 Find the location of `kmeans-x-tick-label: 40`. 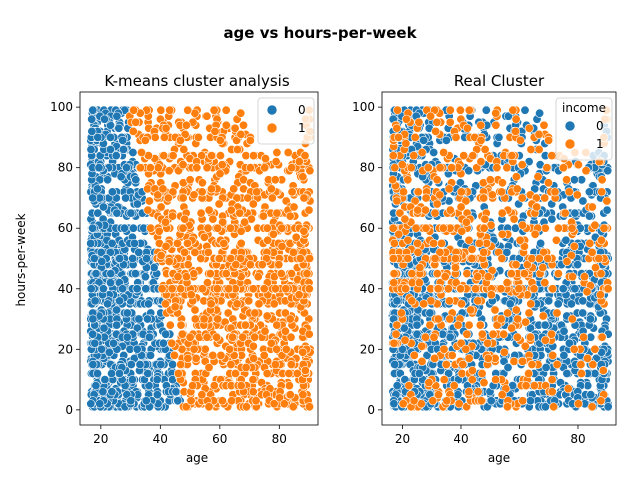

kmeans-x-tick-label: 40 is located at coordinates (160, 439).